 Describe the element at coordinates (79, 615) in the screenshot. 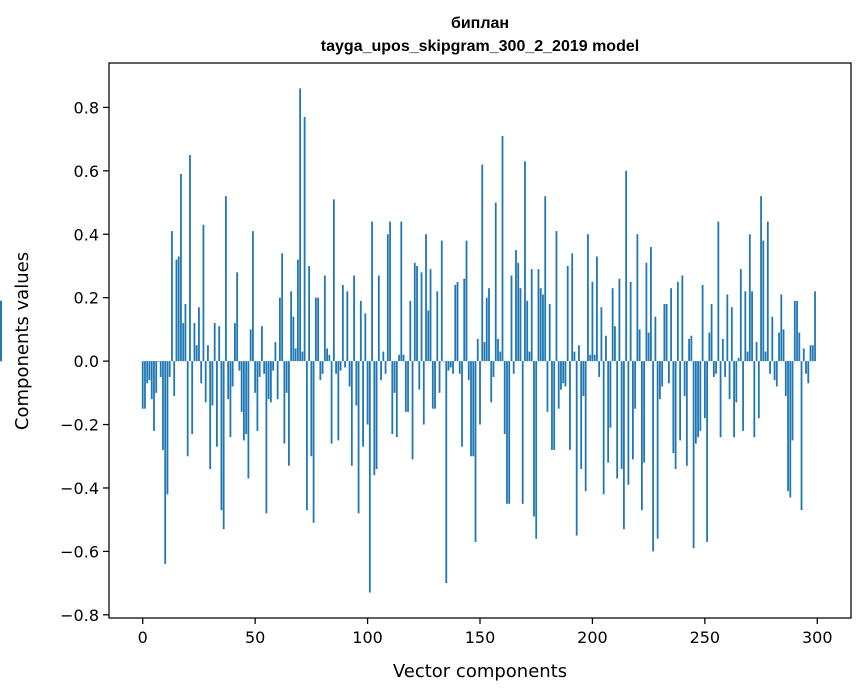

I see `y-tick-label: −0.8` at that location.